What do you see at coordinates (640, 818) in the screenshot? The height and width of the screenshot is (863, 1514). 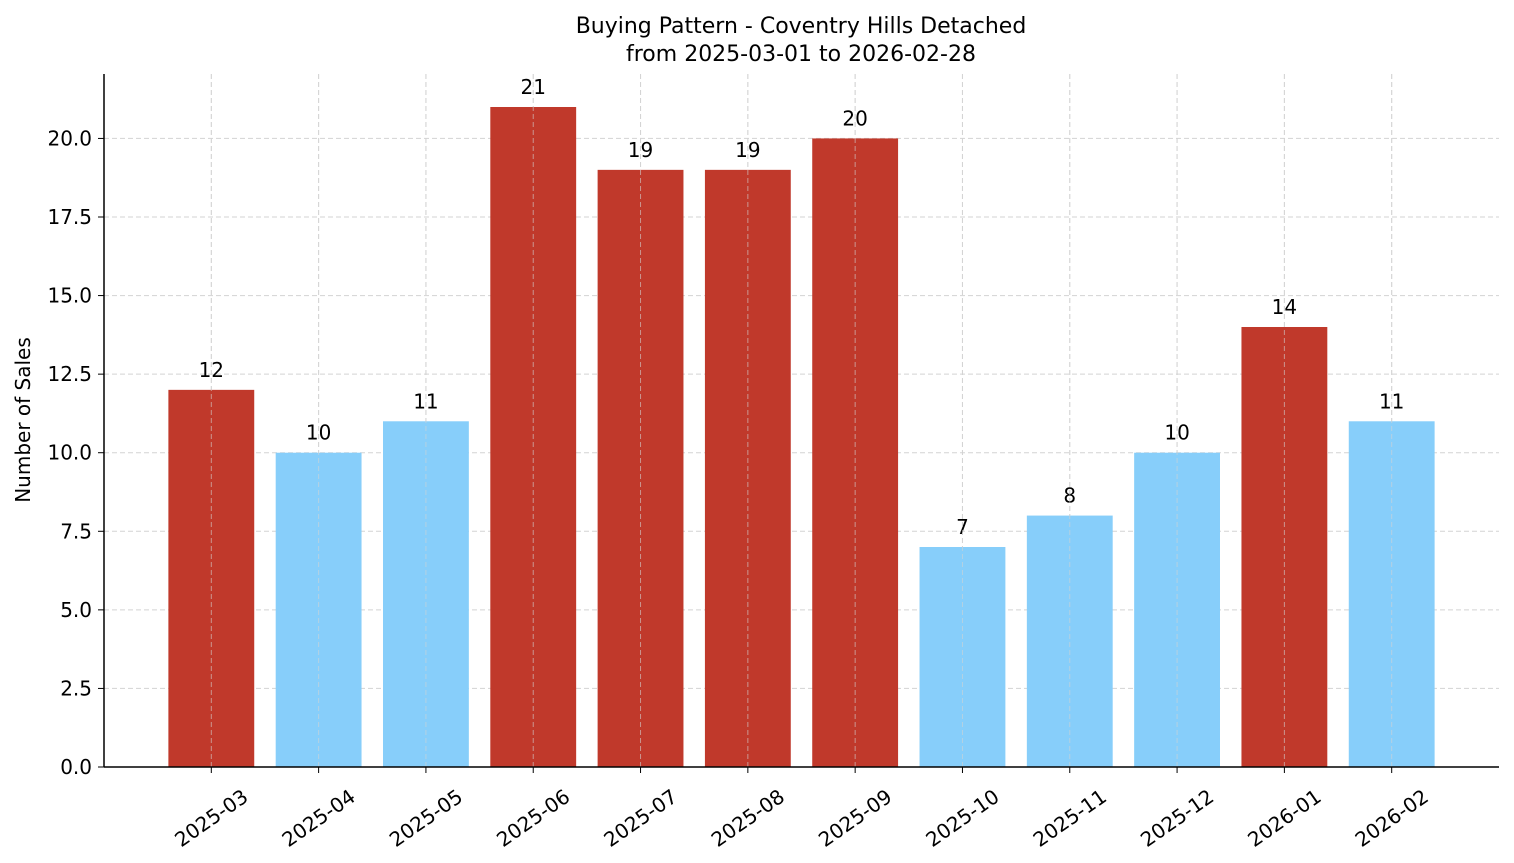 I see `x-tick-label: 2025-07` at bounding box center [640, 818].